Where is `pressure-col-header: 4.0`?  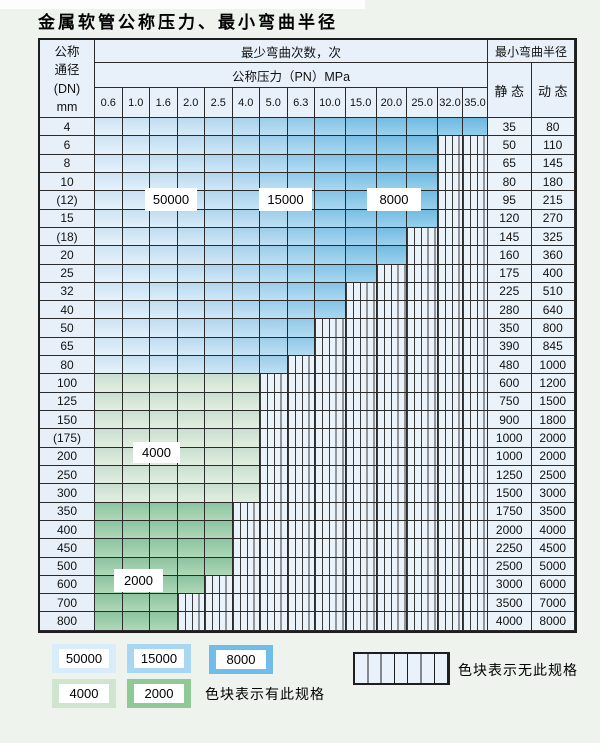
pressure-col-header: 4.0 is located at coordinates (246, 103).